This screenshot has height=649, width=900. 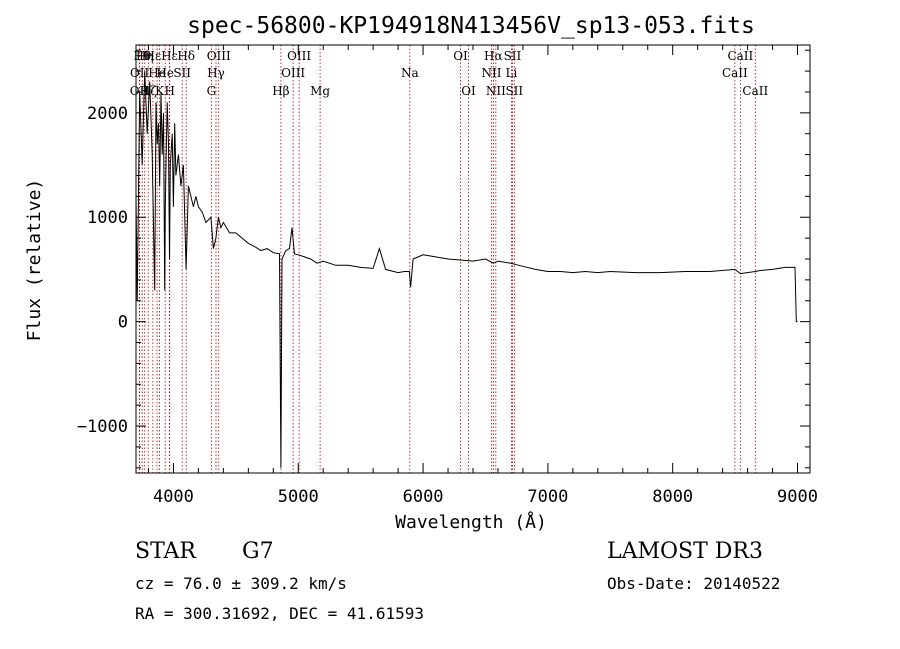 What do you see at coordinates (279, 613) in the screenshot?
I see `coordinates: RA = 300.31692, DEC = 41.61593` at bounding box center [279, 613].